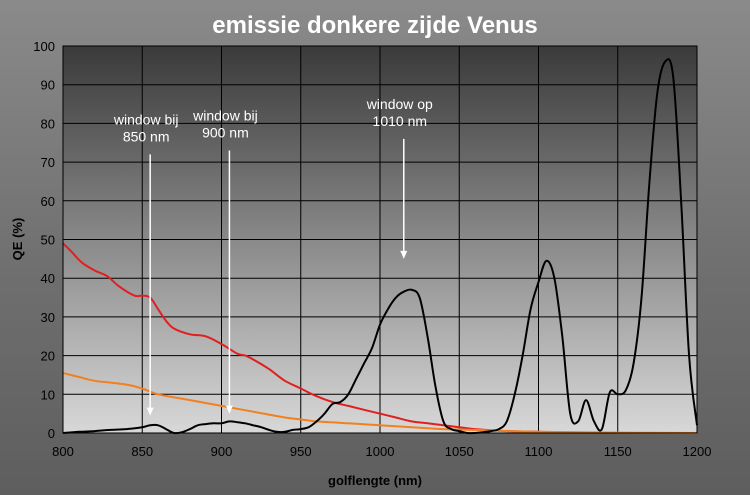 The width and height of the screenshot is (750, 495). I want to click on annotation-label: 1010 nm, so click(400, 121).